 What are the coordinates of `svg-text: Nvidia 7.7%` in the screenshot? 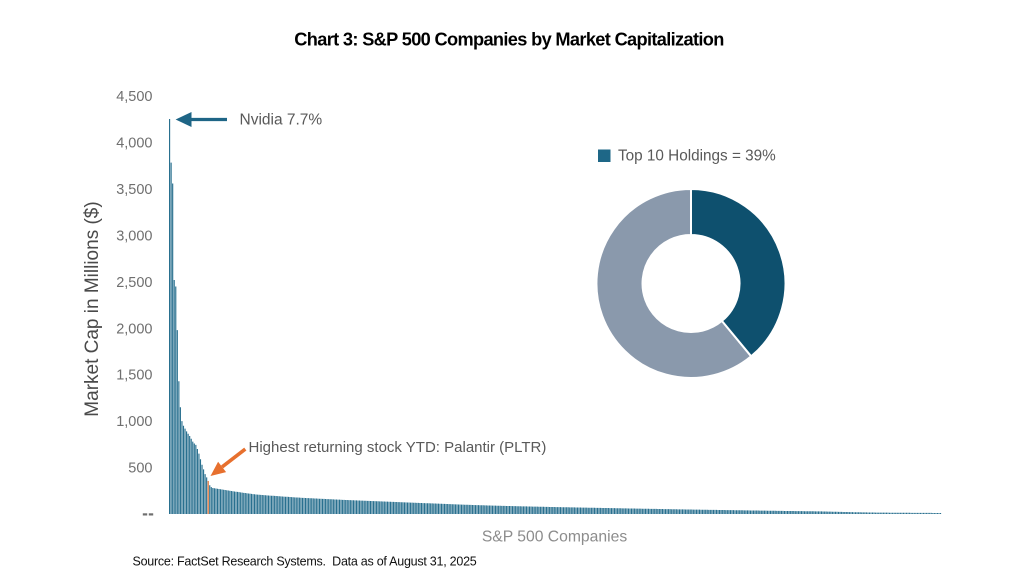 It's located at (281, 120).